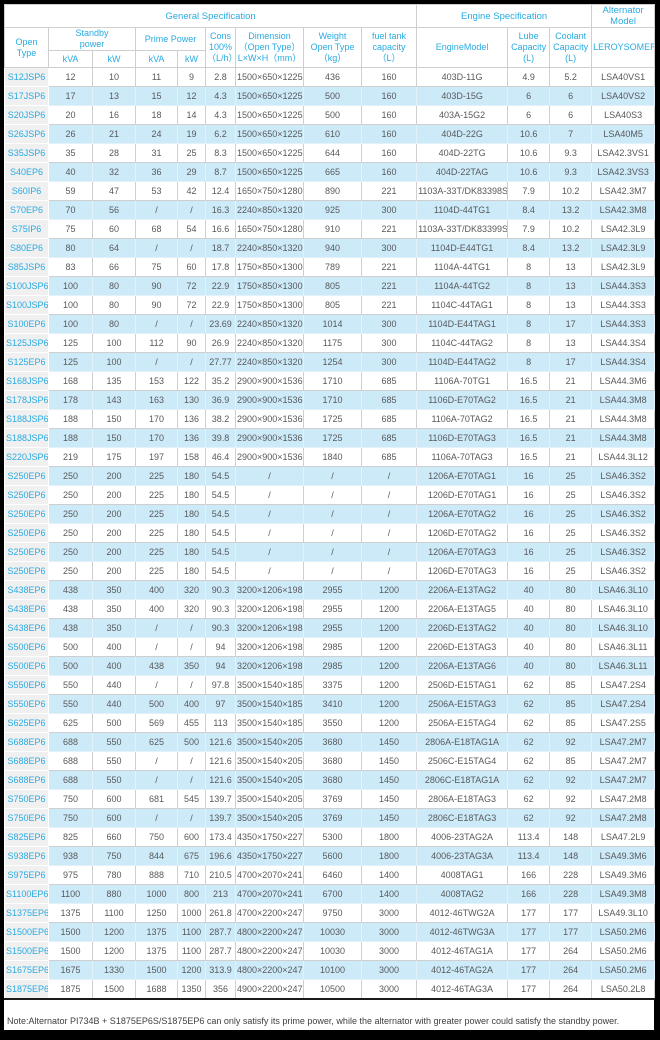 The image size is (660, 1040). What do you see at coordinates (269, 362) in the screenshot?
I see `cell-dimension: 2240×850×1320` at bounding box center [269, 362].